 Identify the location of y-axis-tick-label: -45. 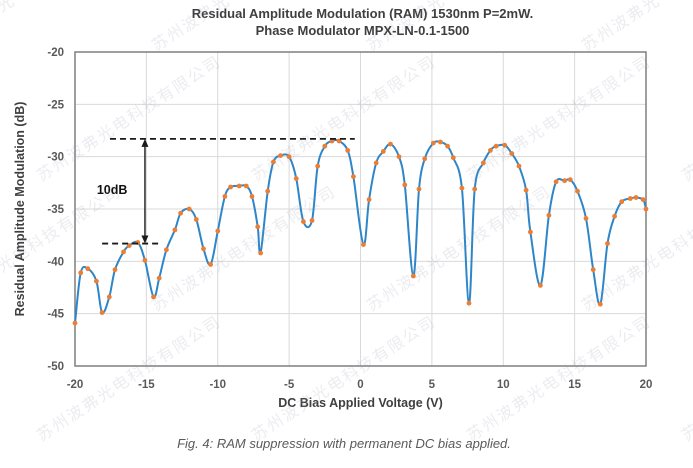
(55, 315).